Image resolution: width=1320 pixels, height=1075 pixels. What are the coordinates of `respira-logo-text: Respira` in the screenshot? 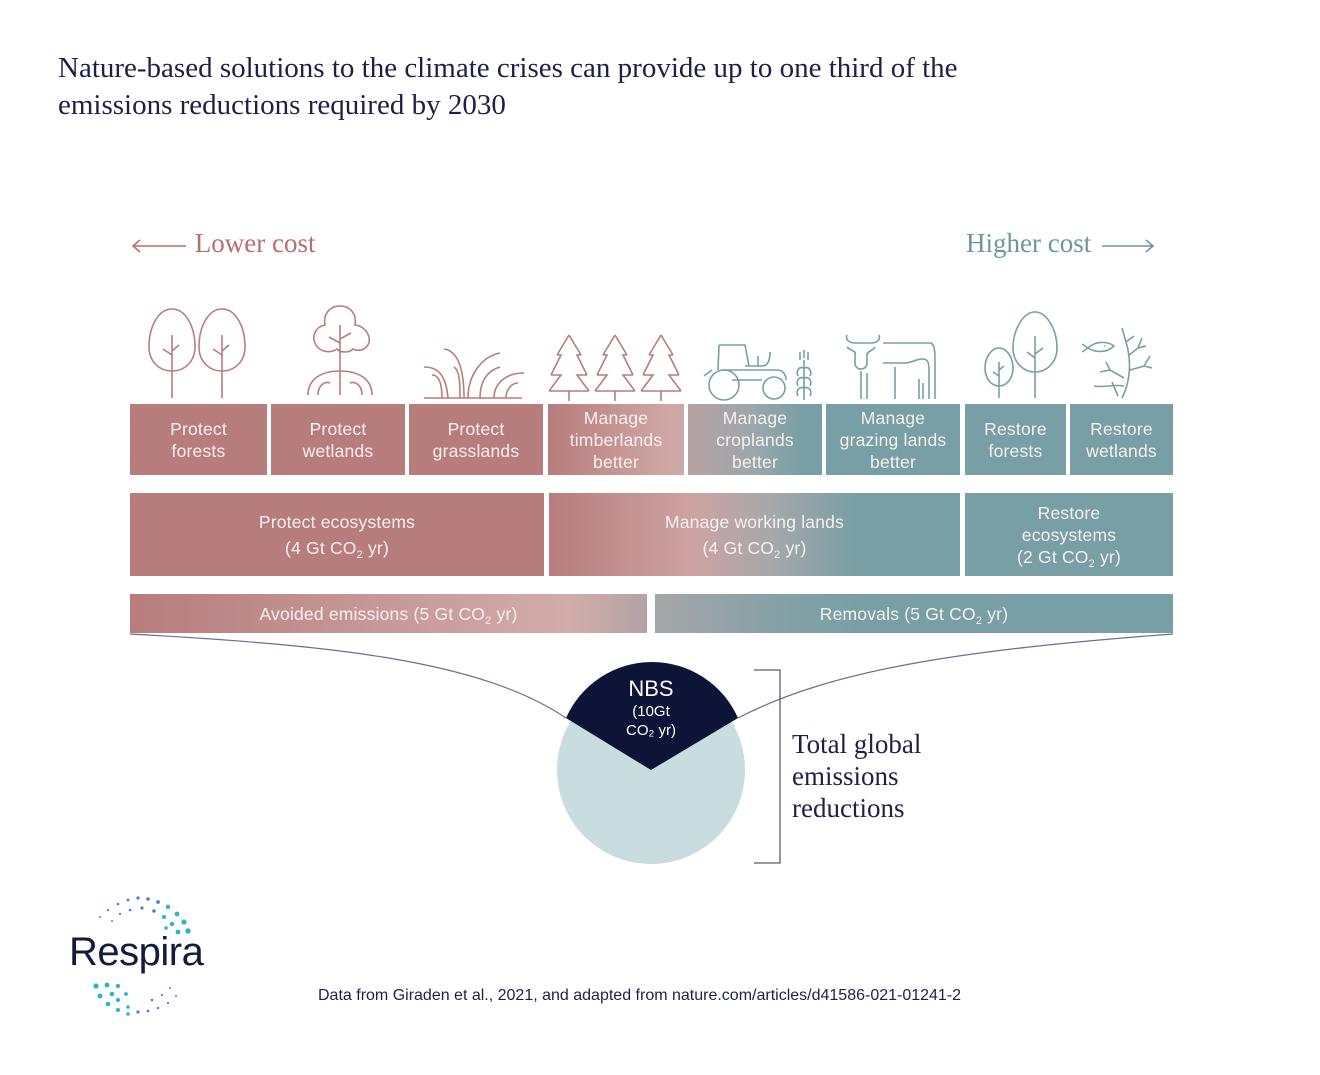 It's located at (136, 952).